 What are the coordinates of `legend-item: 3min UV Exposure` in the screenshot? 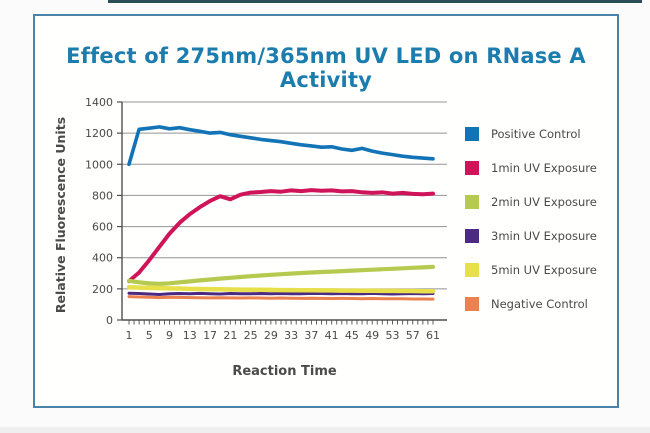 It's located at (531, 236).